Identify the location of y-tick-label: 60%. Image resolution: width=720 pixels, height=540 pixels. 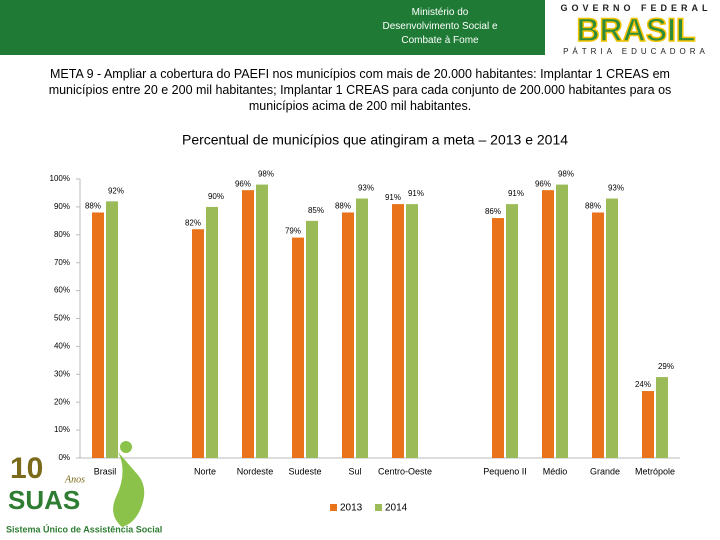
(62, 290).